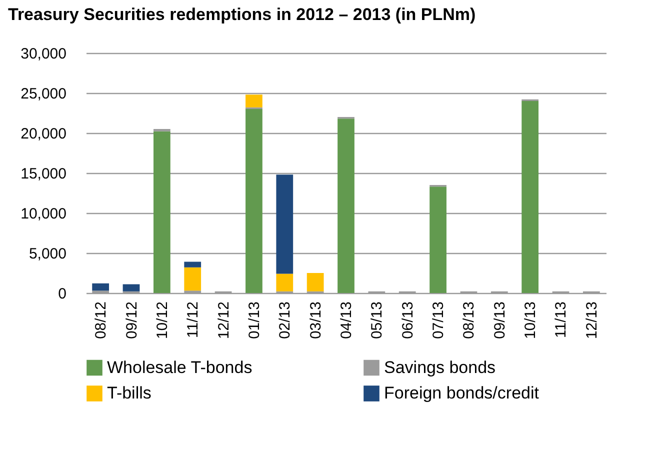 This screenshot has height=453, width=647. What do you see at coordinates (162, 321) in the screenshot?
I see `x-tick-label: 10/12` at bounding box center [162, 321].